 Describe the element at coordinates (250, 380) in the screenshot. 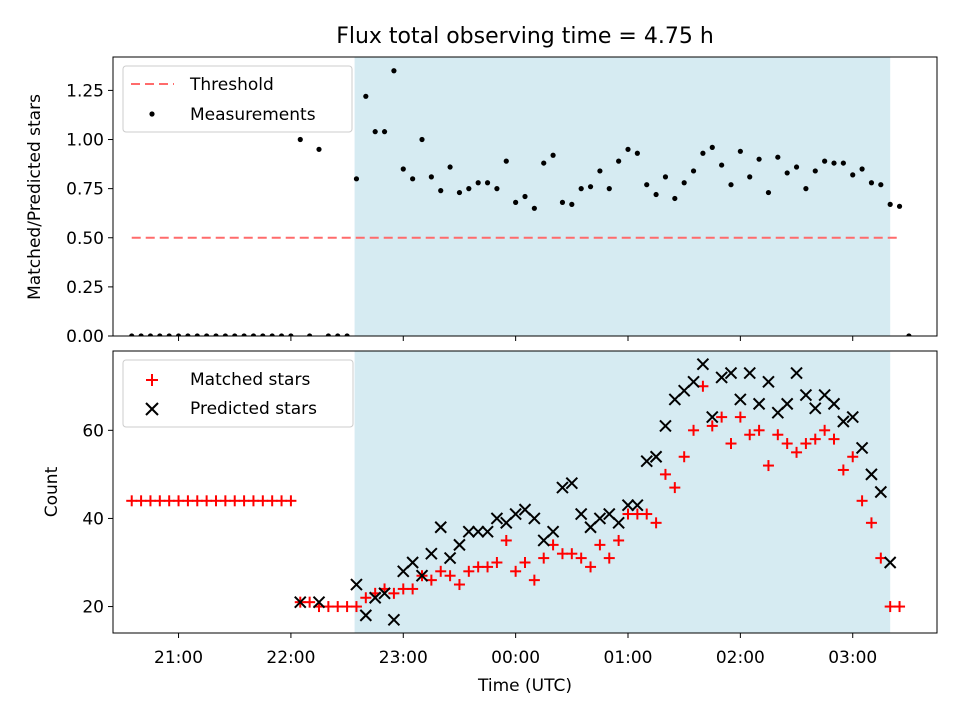

I see `legend-matched-label: Matched stars` at that location.